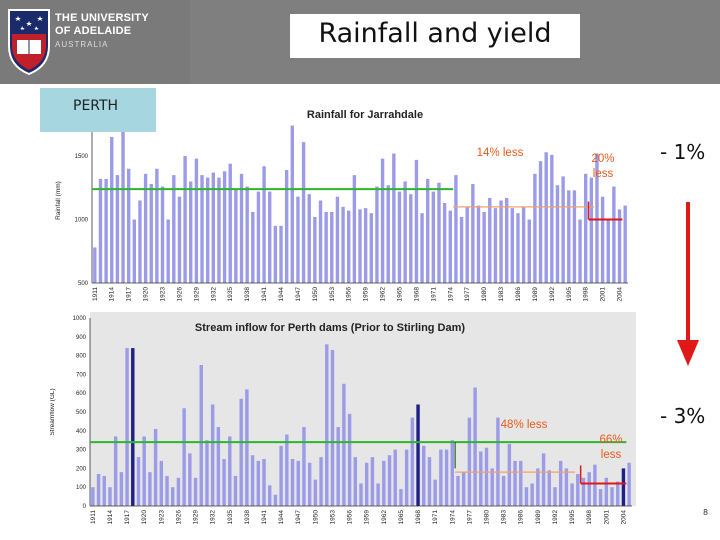  Describe the element at coordinates (572, 517) in the screenshot. I see `x-tick-label: 1995` at that location.